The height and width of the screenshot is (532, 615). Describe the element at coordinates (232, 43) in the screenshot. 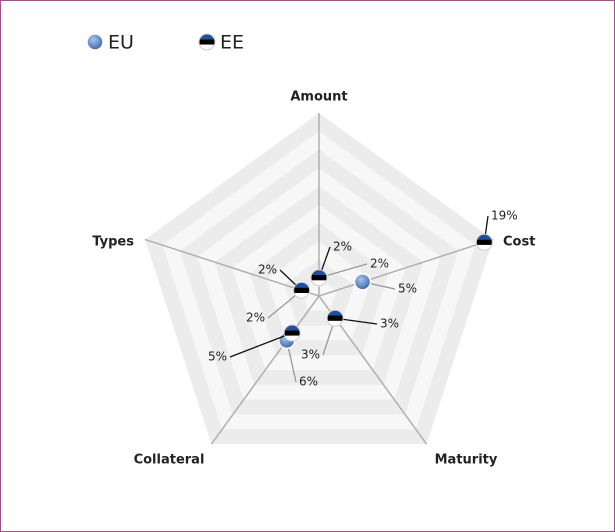

I see `legend-label: EE` at that location.